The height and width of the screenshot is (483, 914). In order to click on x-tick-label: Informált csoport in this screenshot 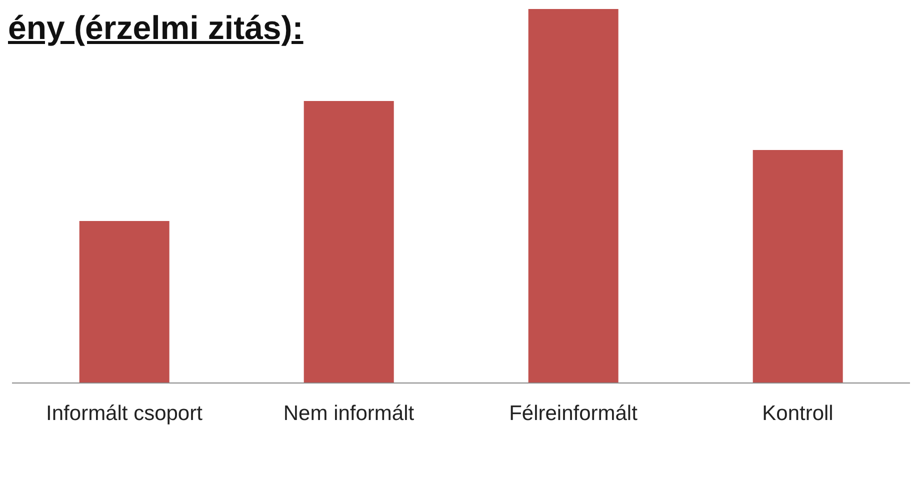, I will do `click(124, 413)`.